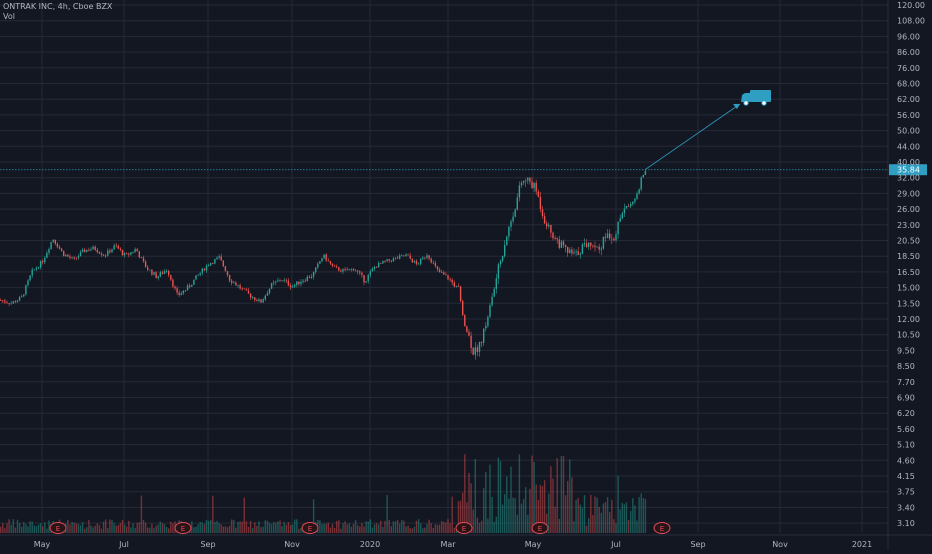 This screenshot has height=554, width=932. What do you see at coordinates (906, 445) in the screenshot?
I see `y-tick-label: 5.10` at bounding box center [906, 445].